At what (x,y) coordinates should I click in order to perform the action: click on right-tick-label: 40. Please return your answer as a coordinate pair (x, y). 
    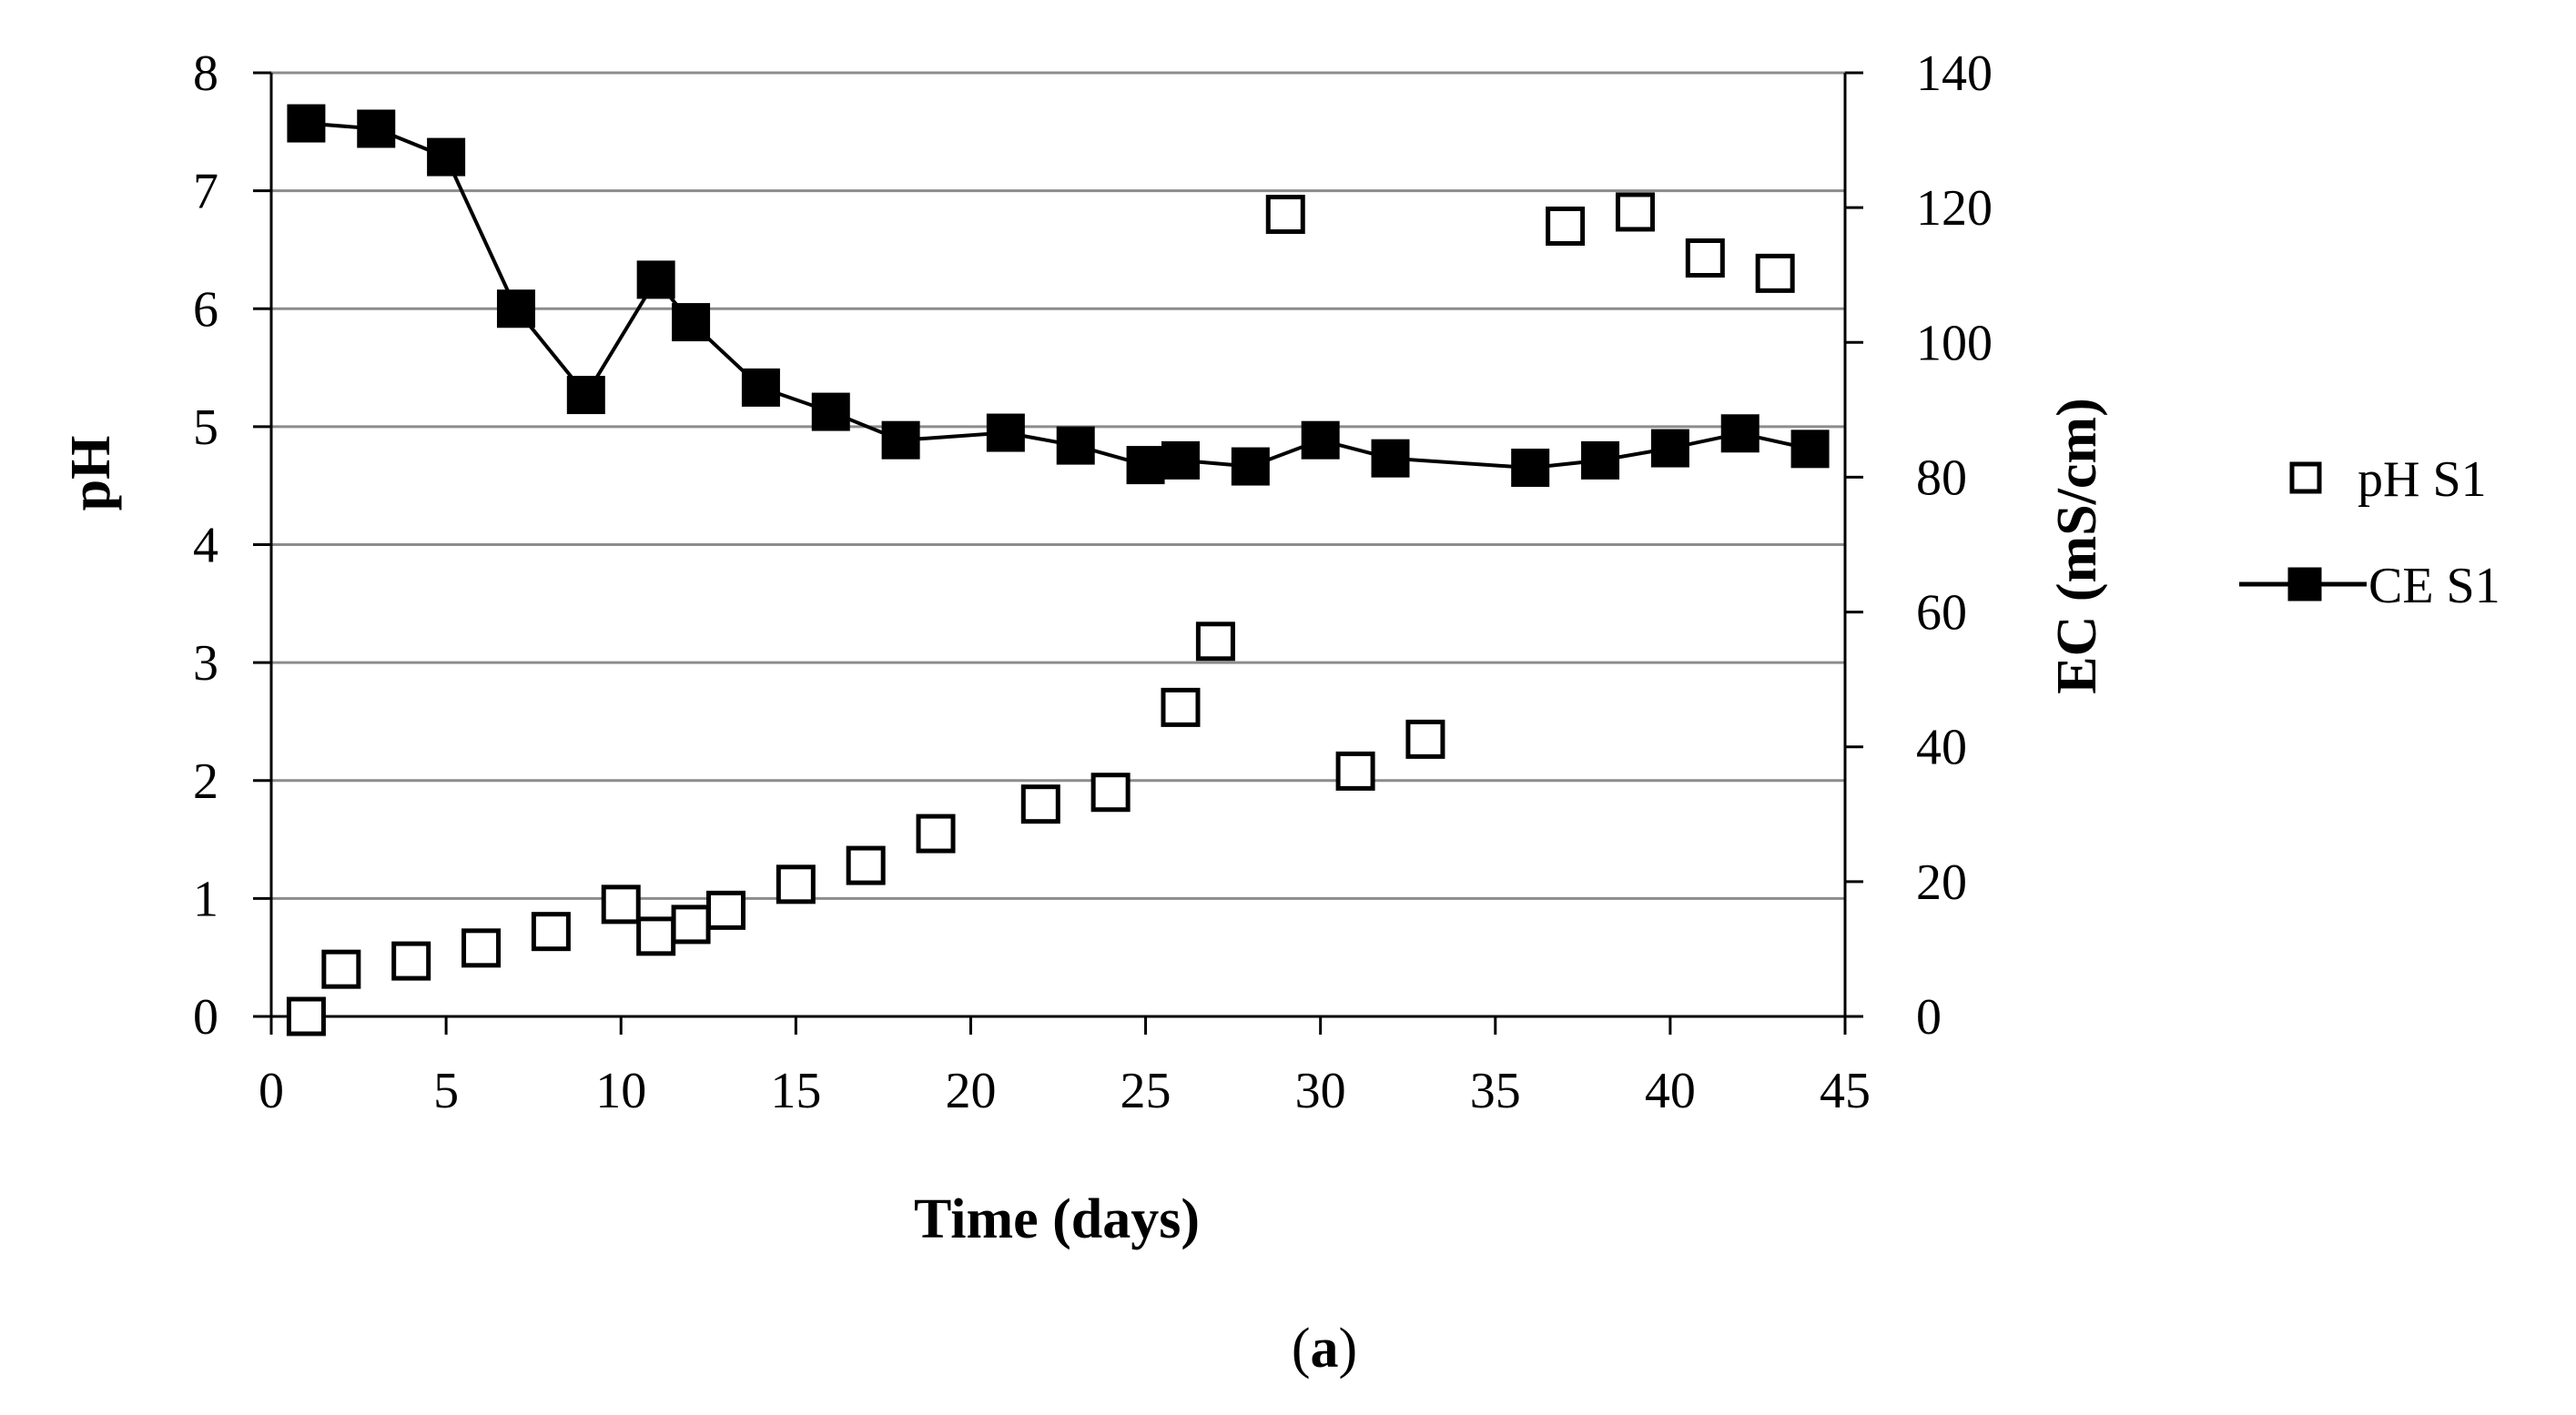
    Looking at the image, I should click on (1941, 748).